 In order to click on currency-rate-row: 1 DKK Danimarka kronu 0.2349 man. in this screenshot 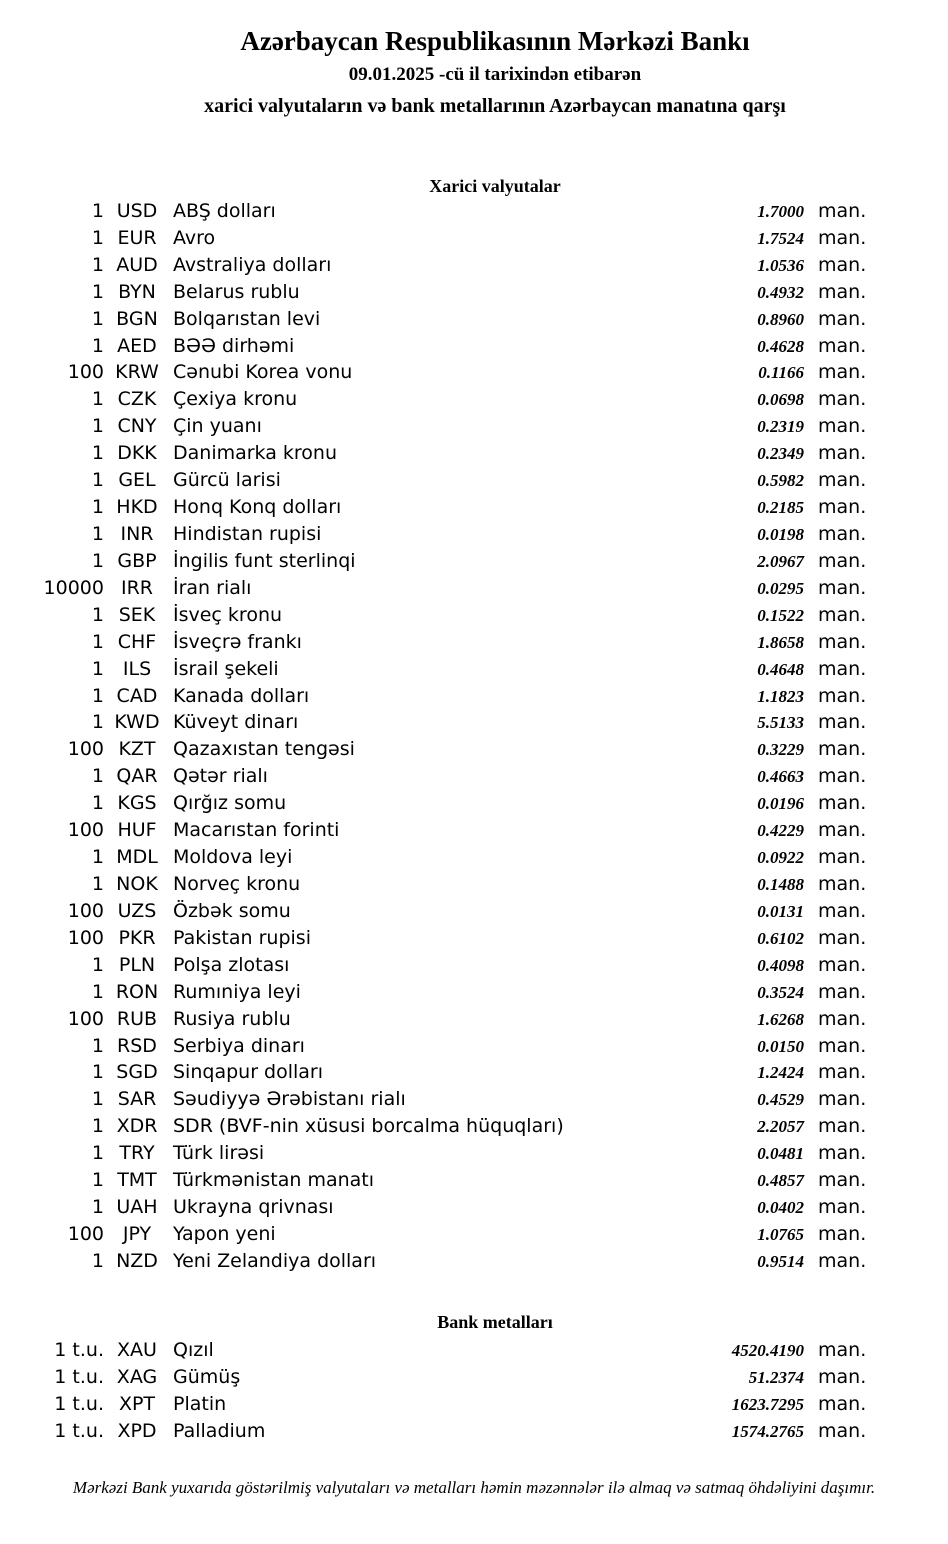, I will do `click(474, 453)`.